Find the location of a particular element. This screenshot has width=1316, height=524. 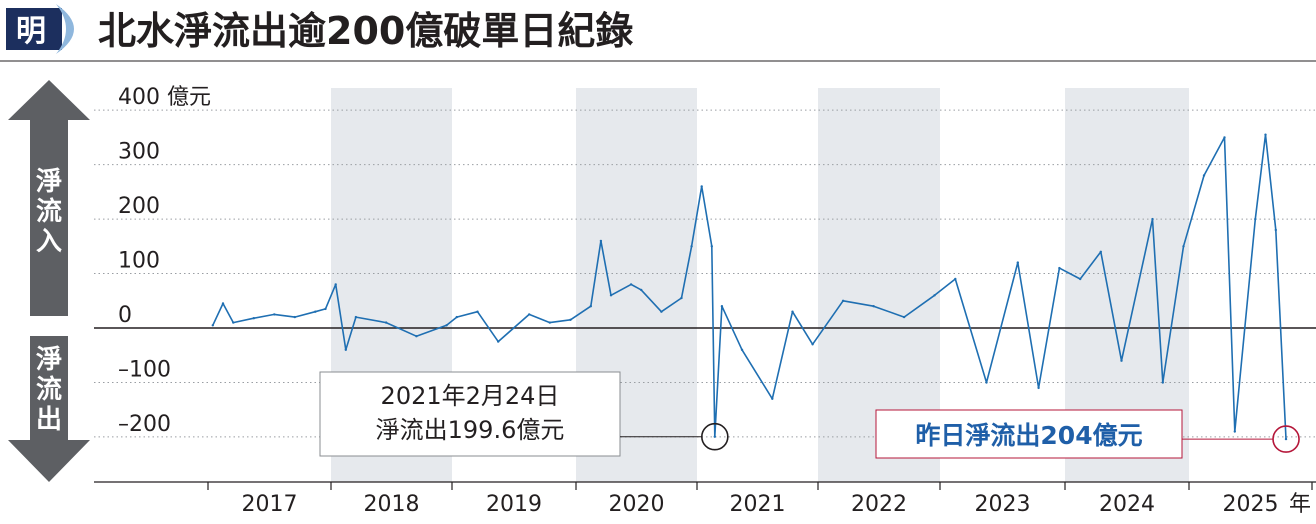

x-tick-label: 2018 is located at coordinates (392, 504).